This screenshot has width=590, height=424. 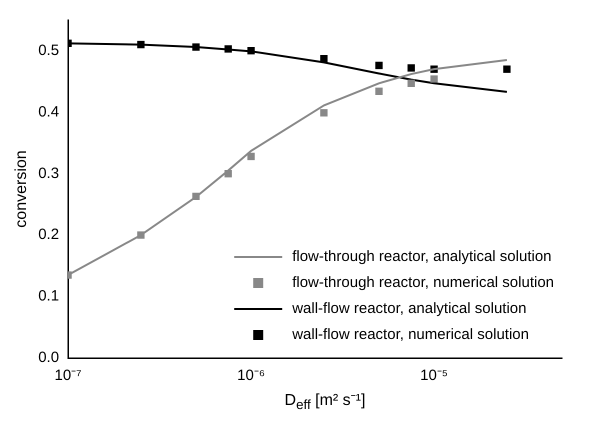 I want to click on legend-label: flow-through reactor, analytical solution, so click(x=422, y=257).